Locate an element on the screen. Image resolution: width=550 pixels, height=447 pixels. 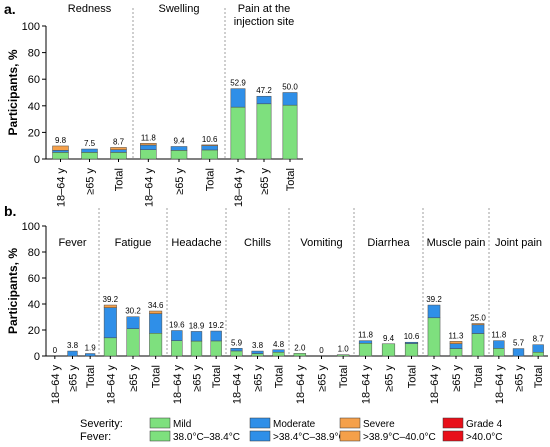
group-title: Chills is located at coordinates (257, 243).